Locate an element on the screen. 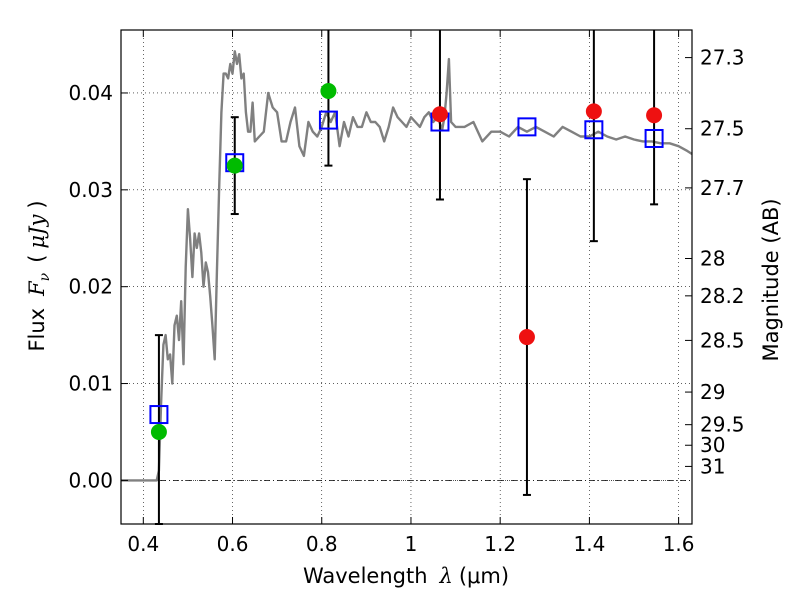  x-tick-label: 0.8 is located at coordinates (322, 544).